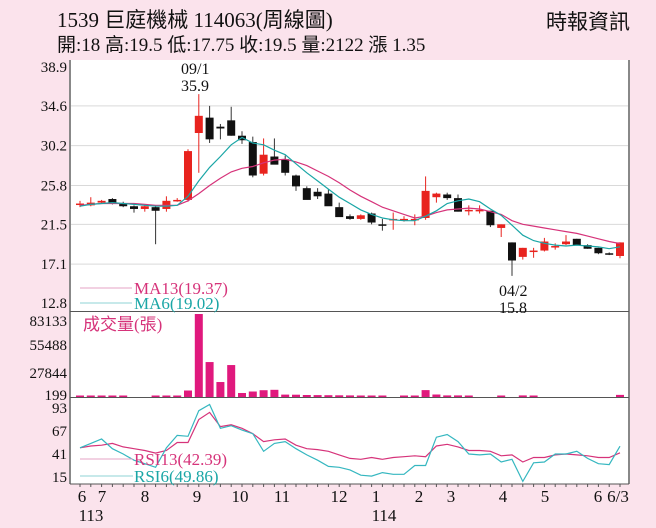 This screenshot has height=528, width=656. I want to click on x-month-label: 1, so click(376, 496).